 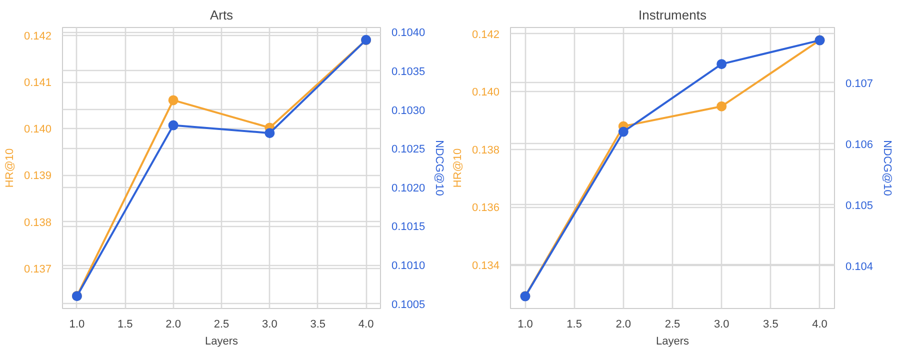 I want to click on y-tick-label: 0.141, so click(x=38, y=83).